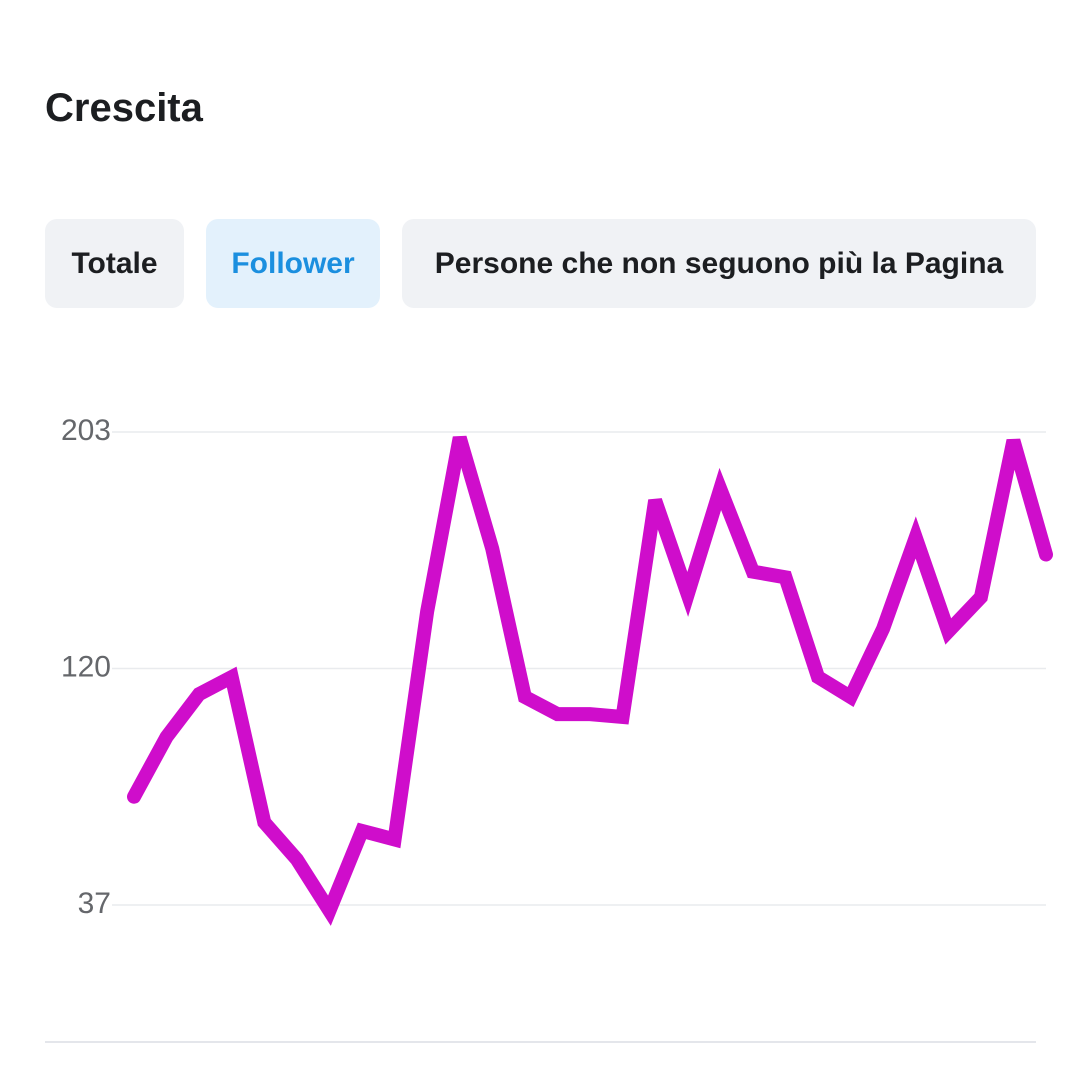 Image resolution: width=1080 pixels, height=1085 pixels. Describe the element at coordinates (114, 263) in the screenshot. I see `tab: Totale` at that location.